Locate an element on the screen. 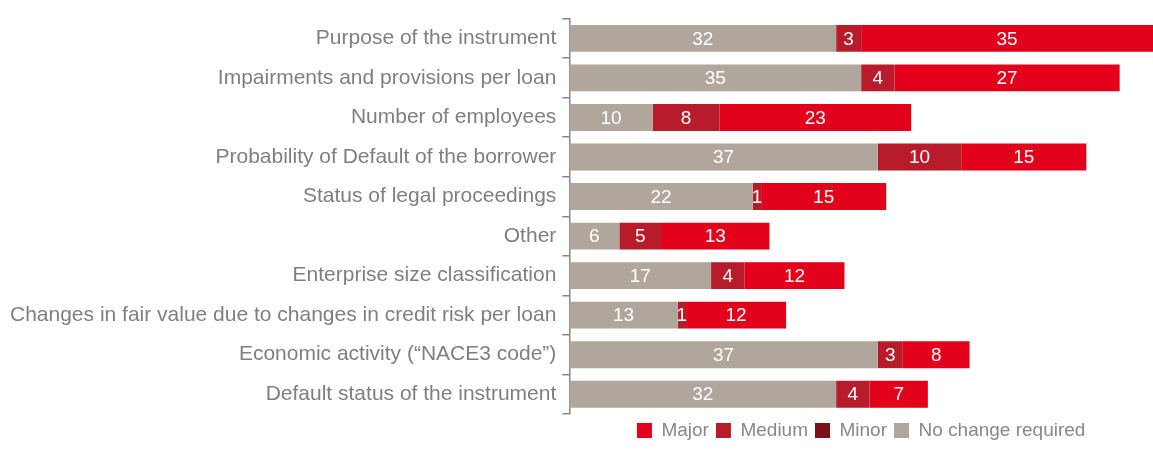  y-tick-label: Economic activity (“NACE3 code”) is located at coordinates (397, 353).